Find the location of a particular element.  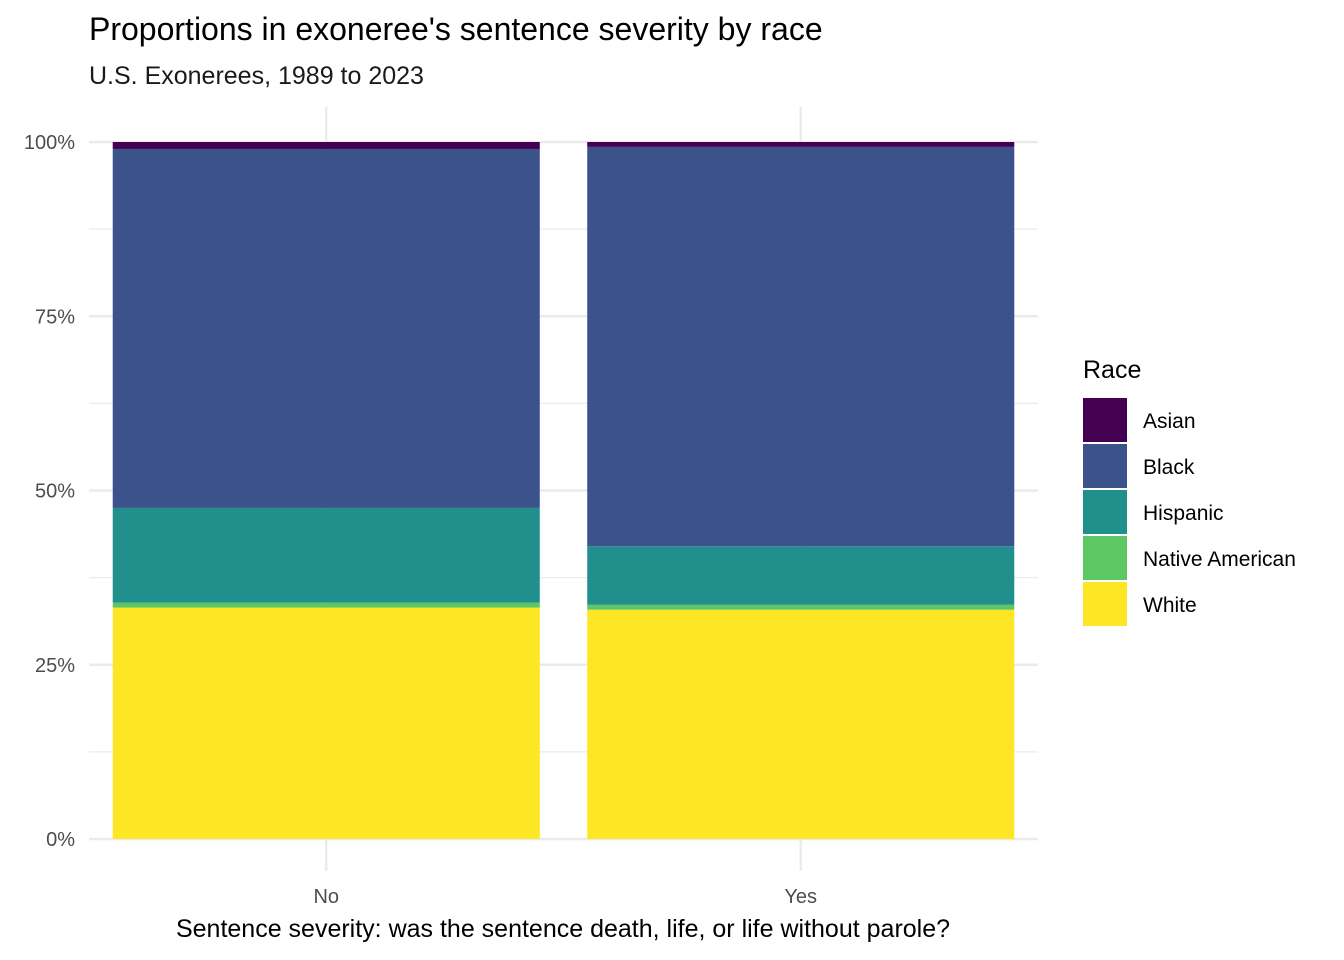

y-tick-label: 25% is located at coordinates (55, 666).